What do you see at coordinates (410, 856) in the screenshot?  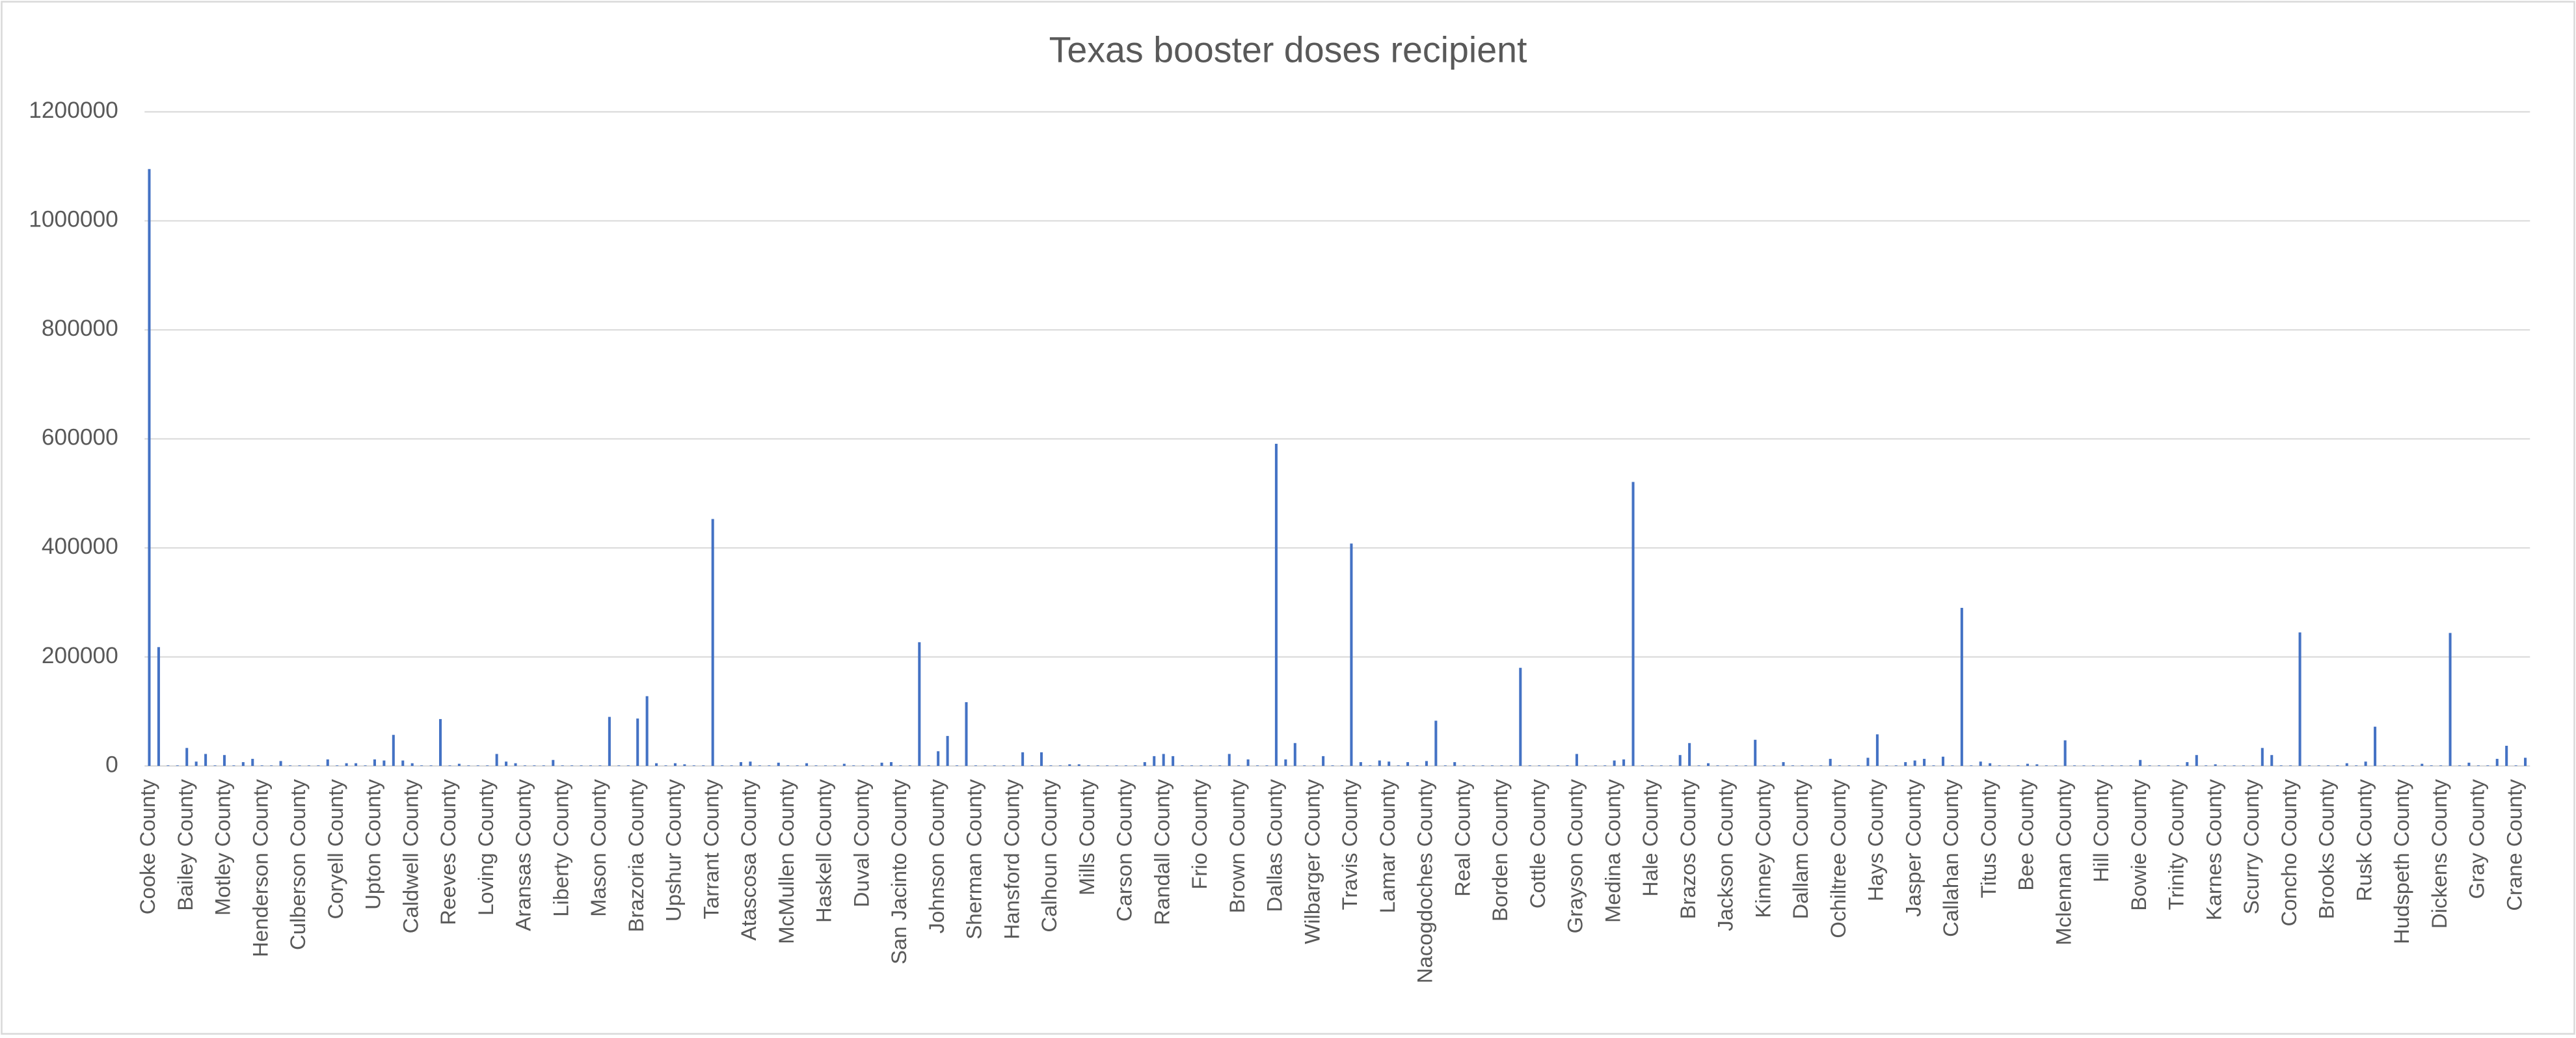 I see `x-tick-label: Caldwell County` at bounding box center [410, 856].